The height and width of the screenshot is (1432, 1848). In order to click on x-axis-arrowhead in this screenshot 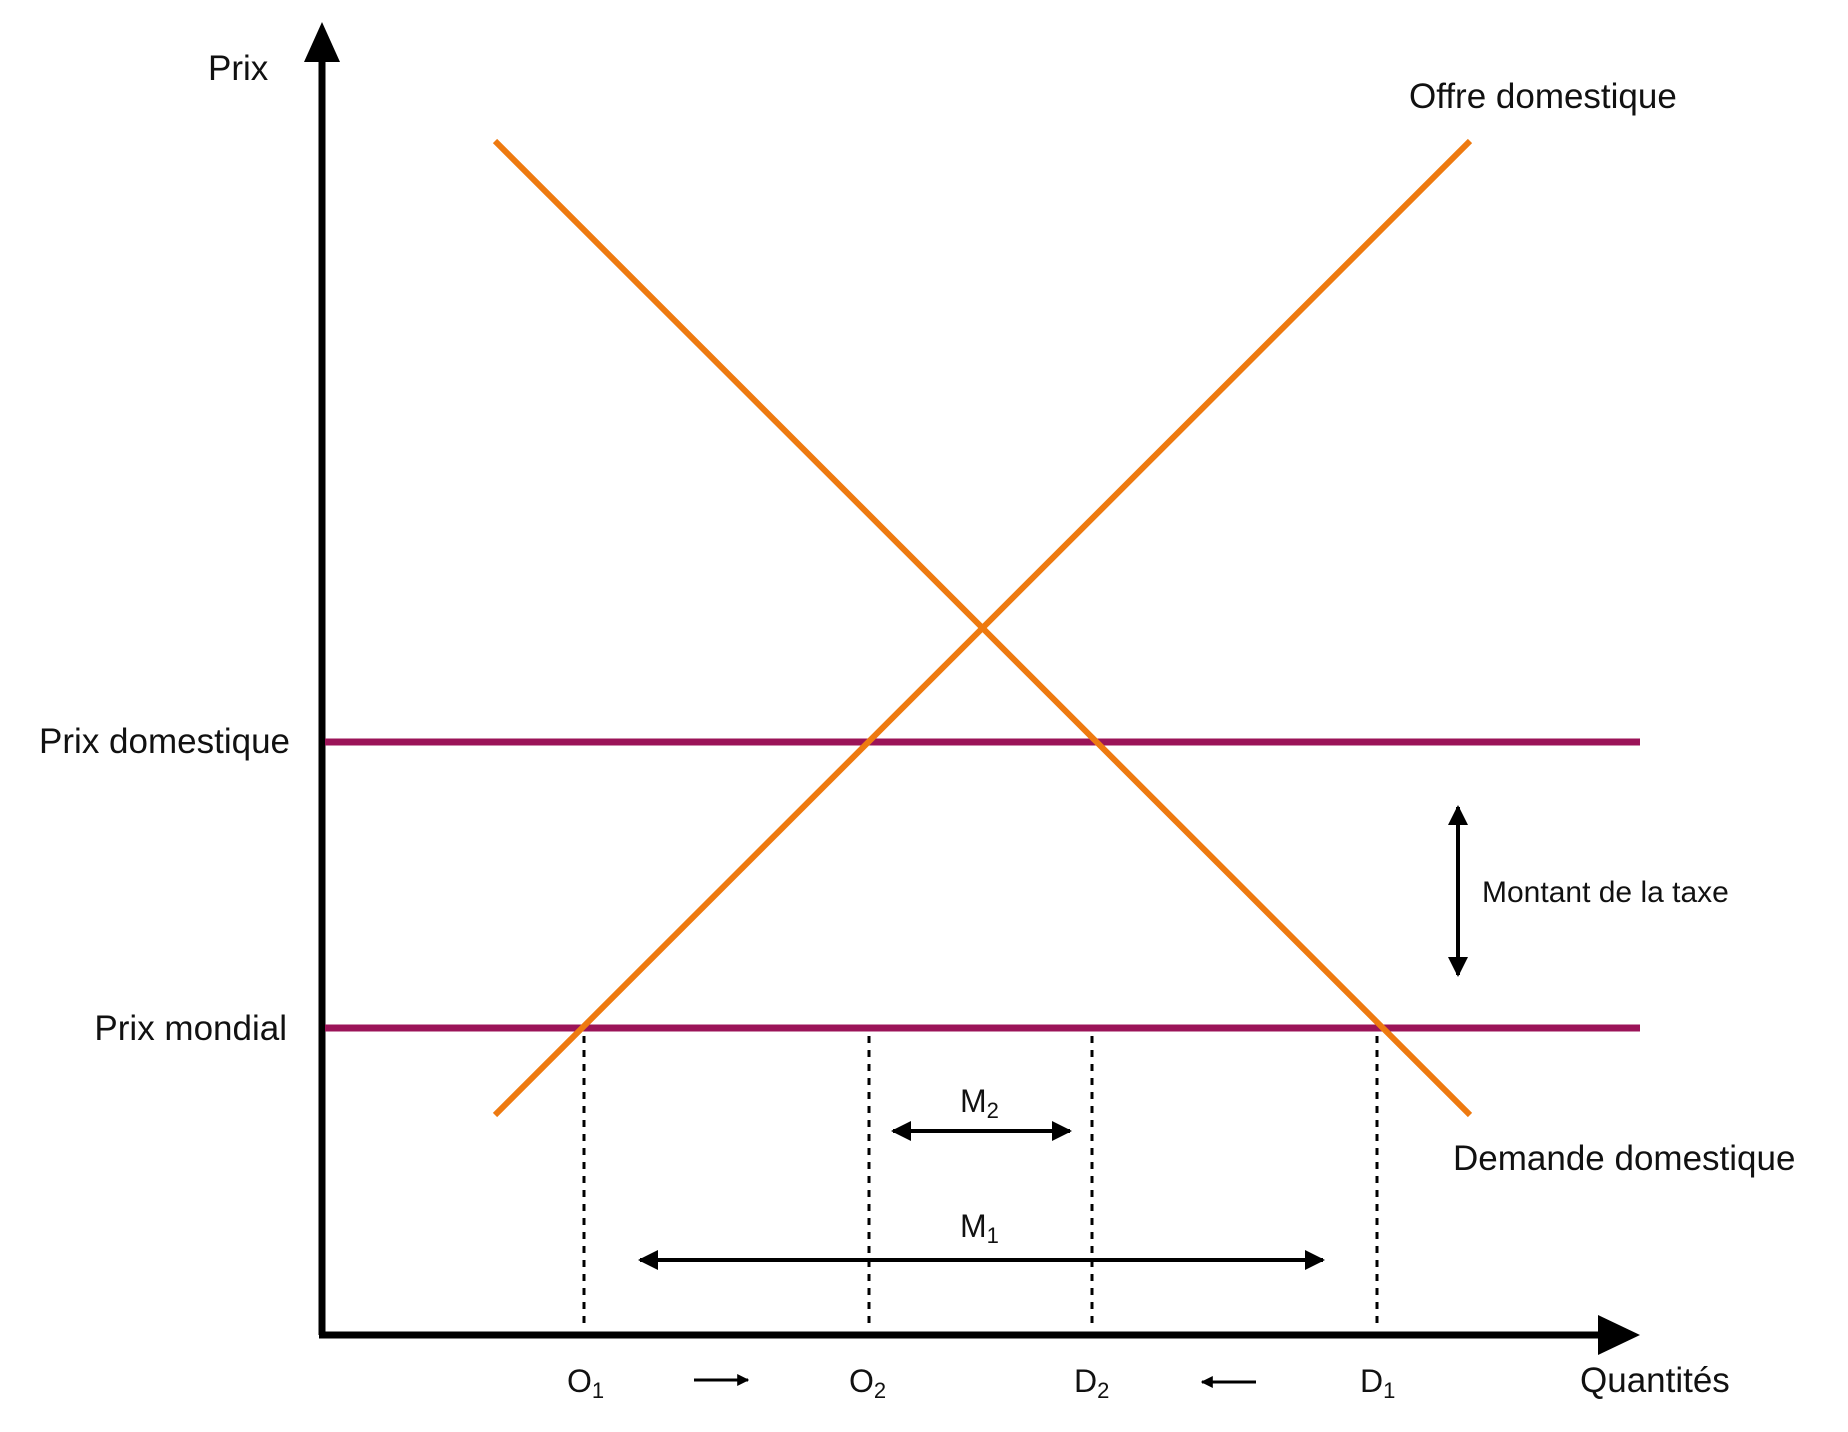, I will do `click(1619, 1335)`.